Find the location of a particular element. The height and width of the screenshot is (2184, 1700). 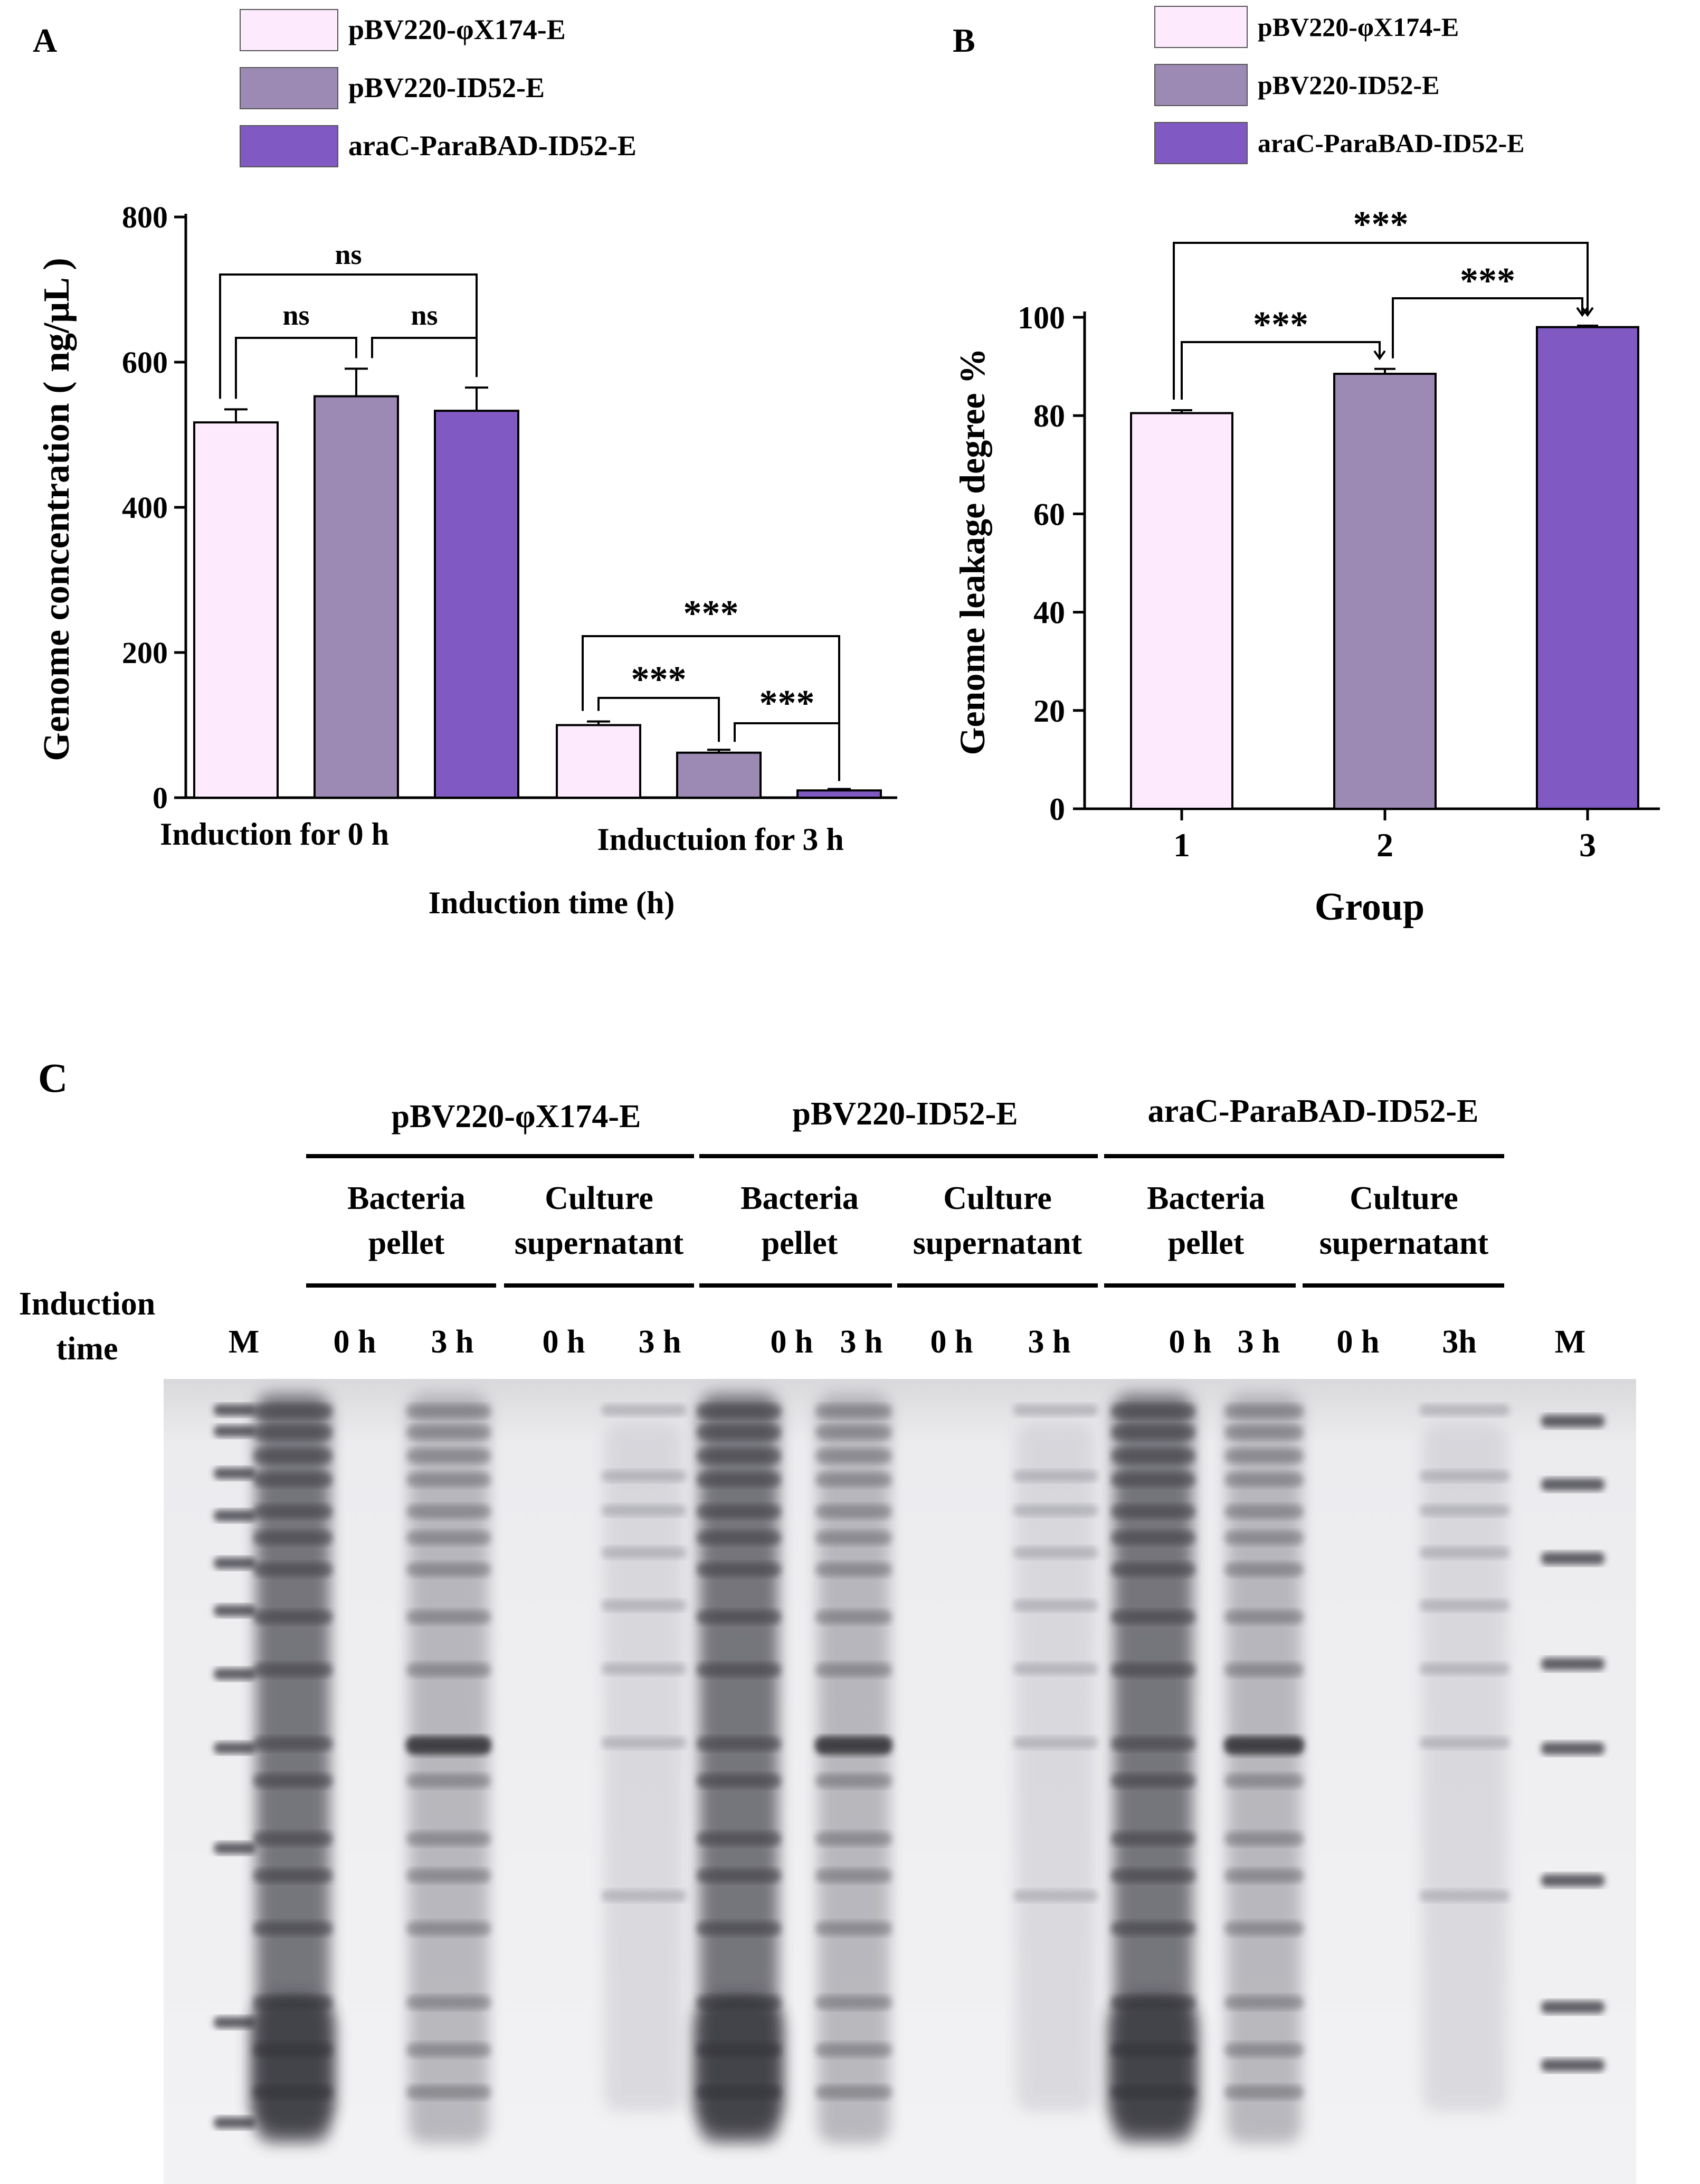

gel-lane-labels: M 0 h 3 h 0 h 3 h 0 h 3 h 0 h 3 h 0 h 3 h 0 h 3h M is located at coordinates (907, 1342).